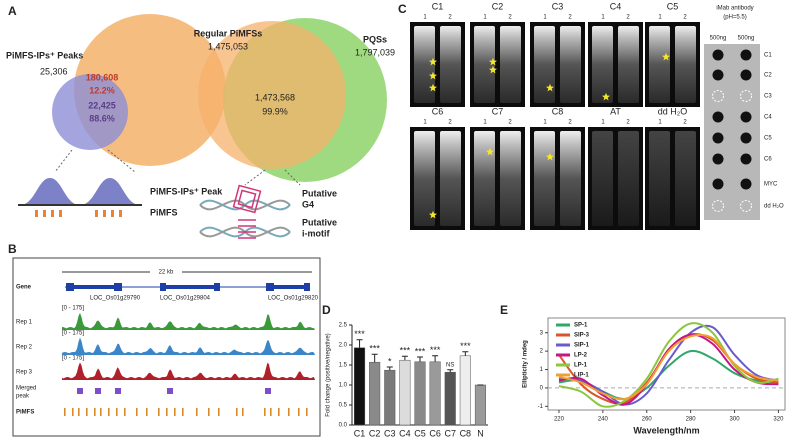 The width and height of the screenshot is (794, 440). I want to click on overlap-count: 180,608, so click(102, 77).